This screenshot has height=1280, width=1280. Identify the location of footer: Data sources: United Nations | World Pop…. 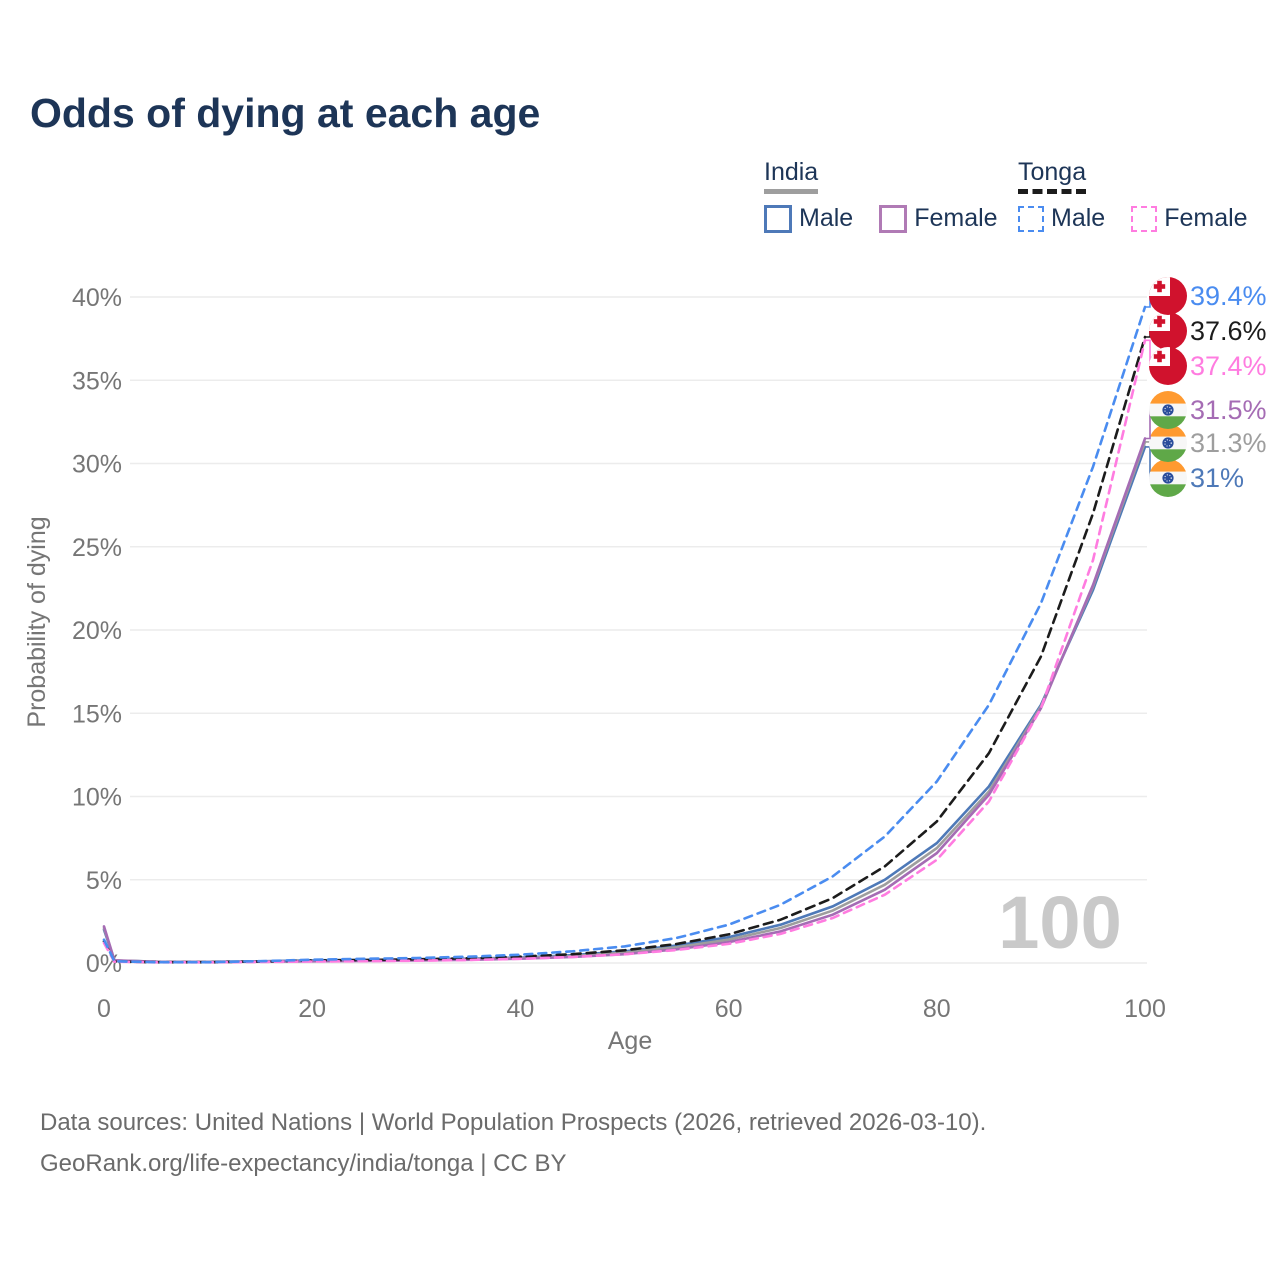
(513, 1143).